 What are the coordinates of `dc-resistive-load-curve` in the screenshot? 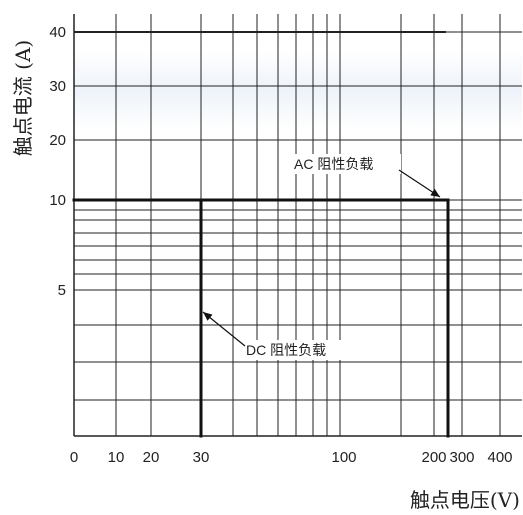 It's located at (137, 318).